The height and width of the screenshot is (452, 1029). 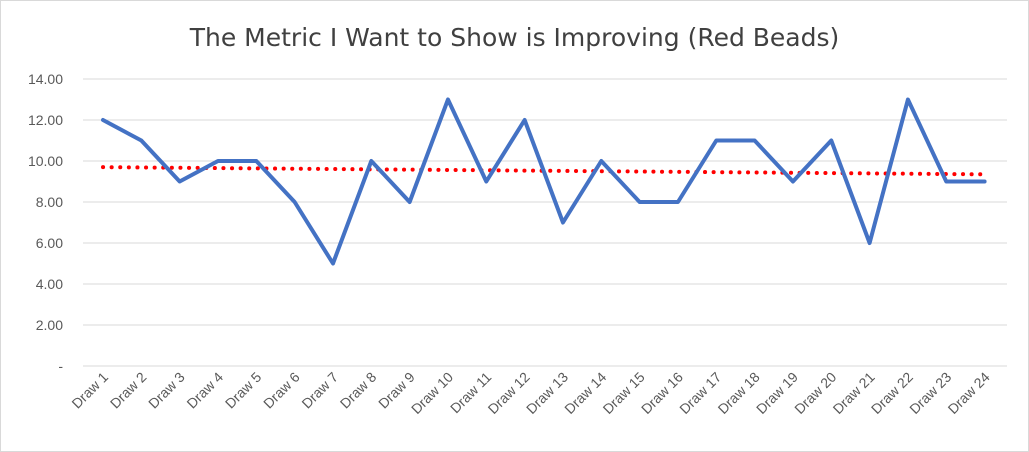 I want to click on x-tick-label: Draw 1, so click(x=89, y=390).